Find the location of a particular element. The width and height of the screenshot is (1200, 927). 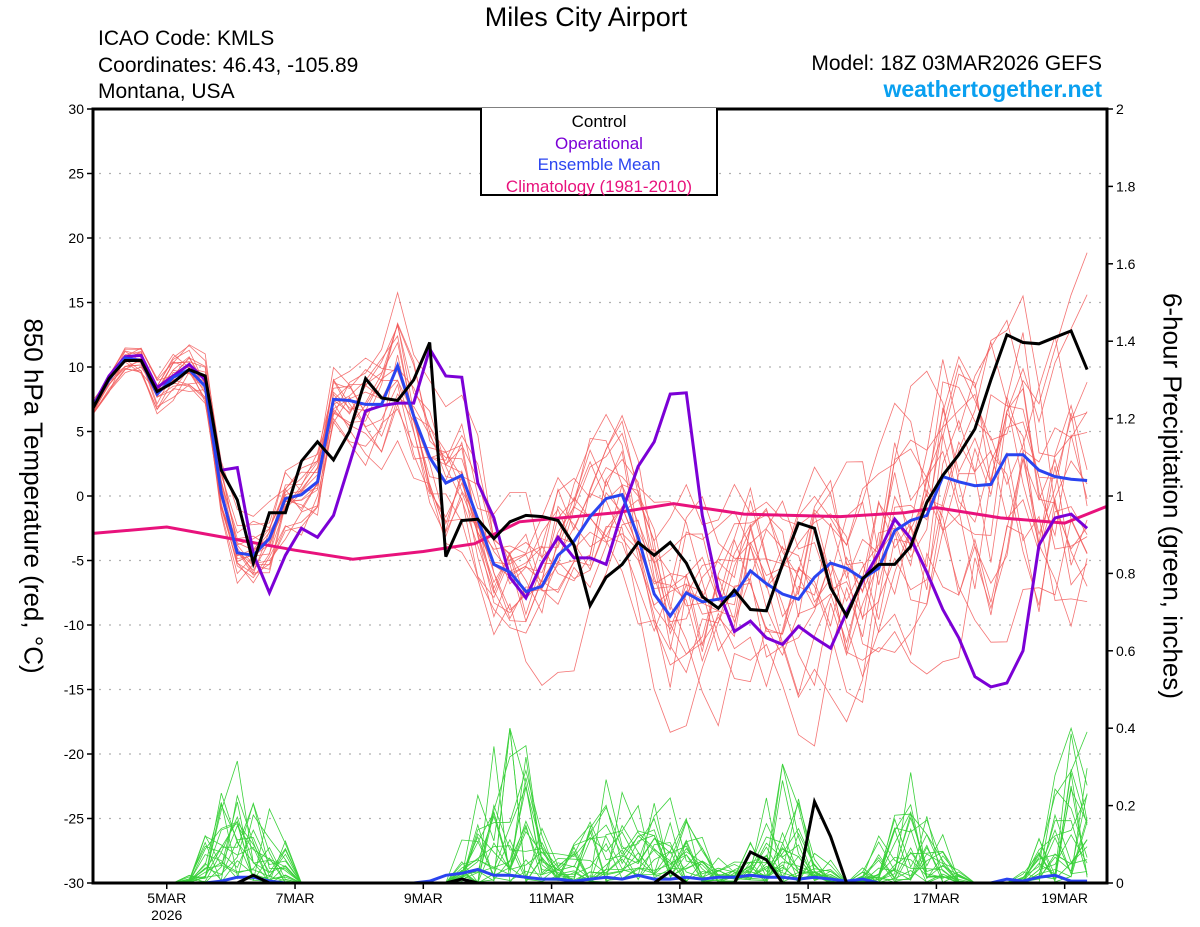

x-tick-label: 17MAR is located at coordinates (936, 898).